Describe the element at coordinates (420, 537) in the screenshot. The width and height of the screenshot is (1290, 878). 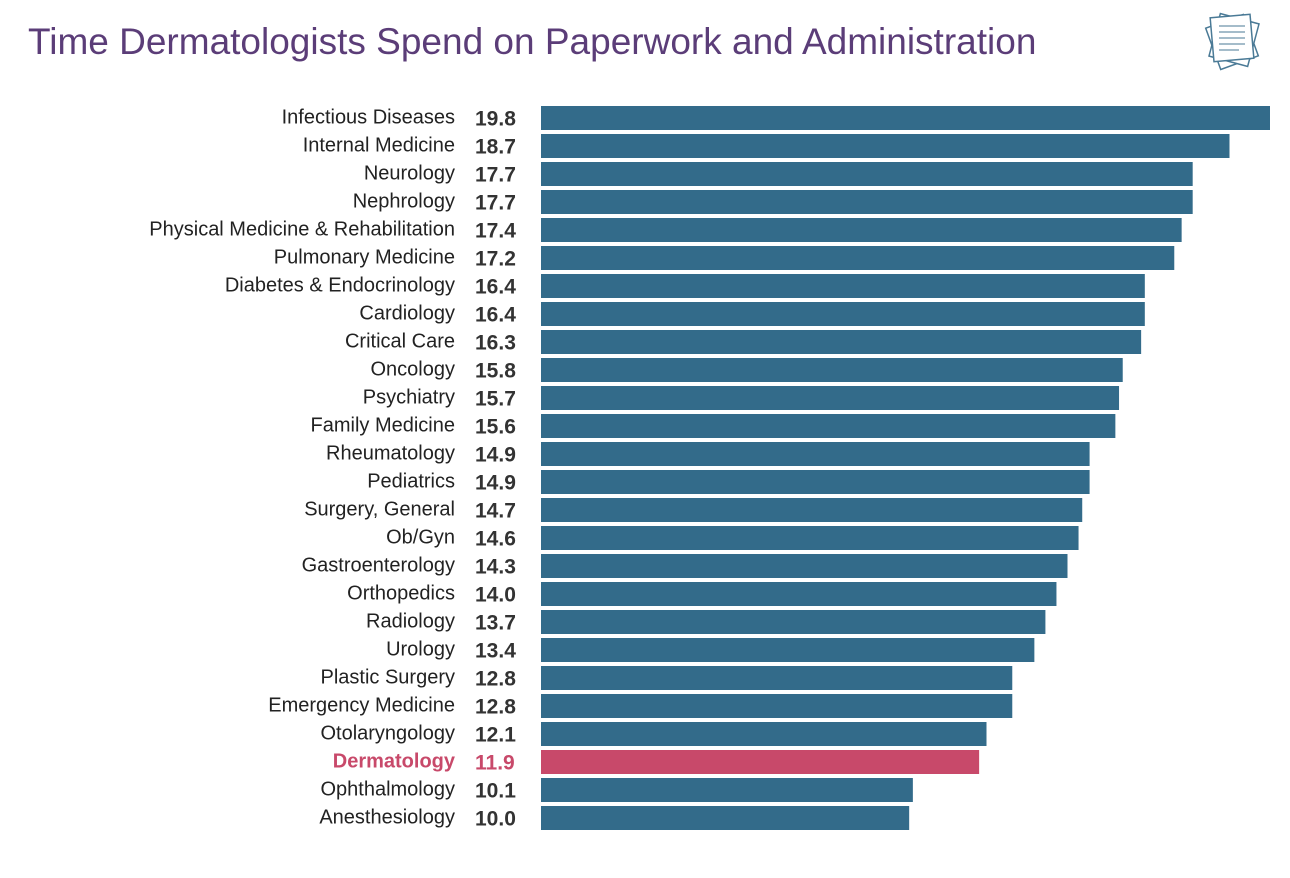
I see `category-label: Ob/Gyn` at that location.